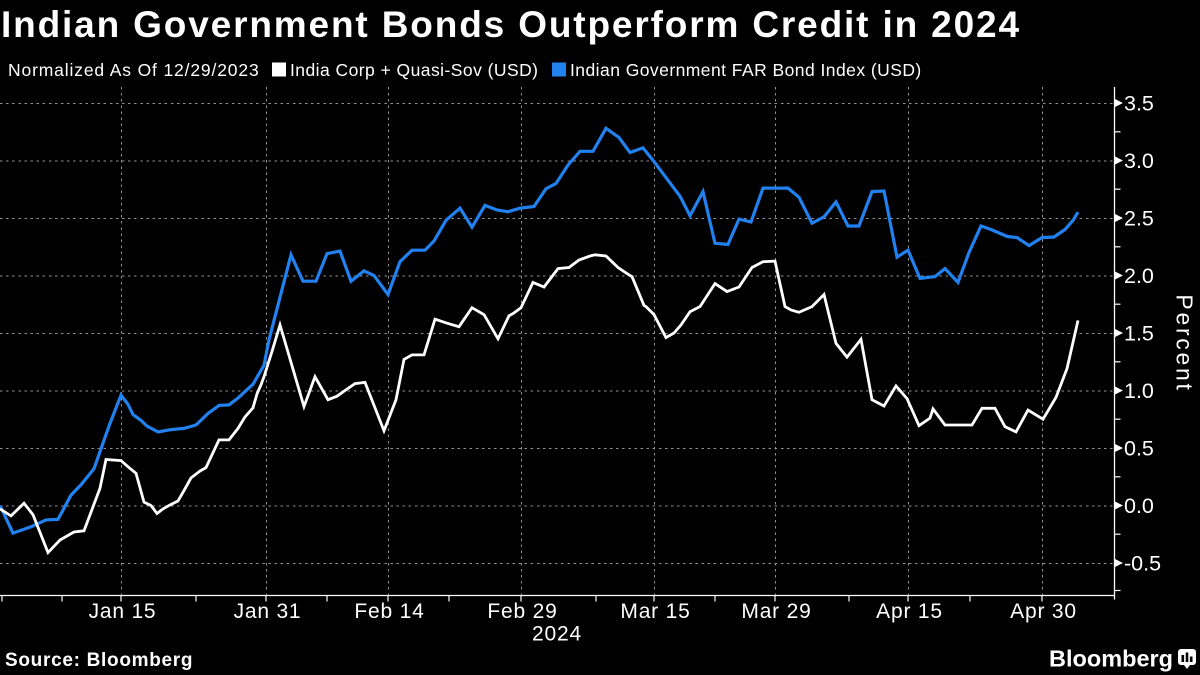  What do you see at coordinates (1139, 334) in the screenshot?
I see `svg-text: 1.5` at bounding box center [1139, 334].